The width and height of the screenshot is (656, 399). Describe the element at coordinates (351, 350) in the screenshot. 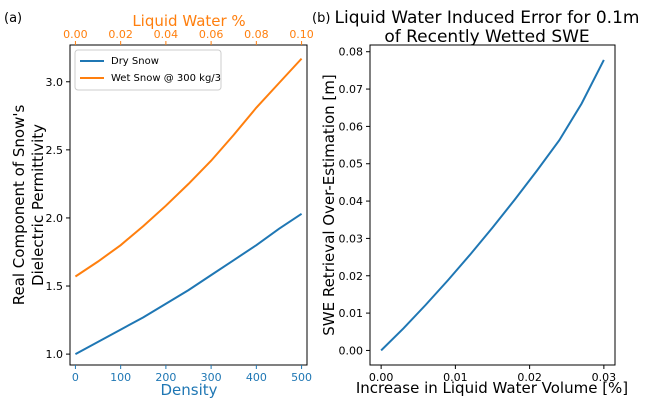

I see `right-y-tick-label: 0.00` at that location.